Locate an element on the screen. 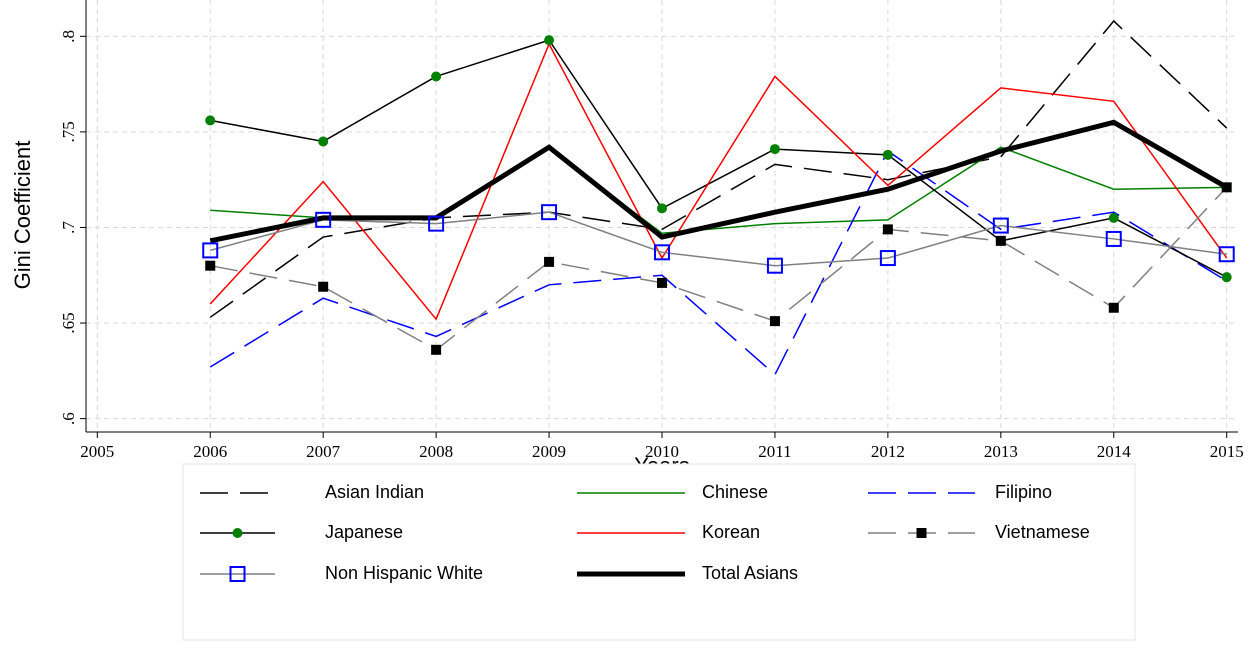  legend-label: Filipino is located at coordinates (1023, 492).